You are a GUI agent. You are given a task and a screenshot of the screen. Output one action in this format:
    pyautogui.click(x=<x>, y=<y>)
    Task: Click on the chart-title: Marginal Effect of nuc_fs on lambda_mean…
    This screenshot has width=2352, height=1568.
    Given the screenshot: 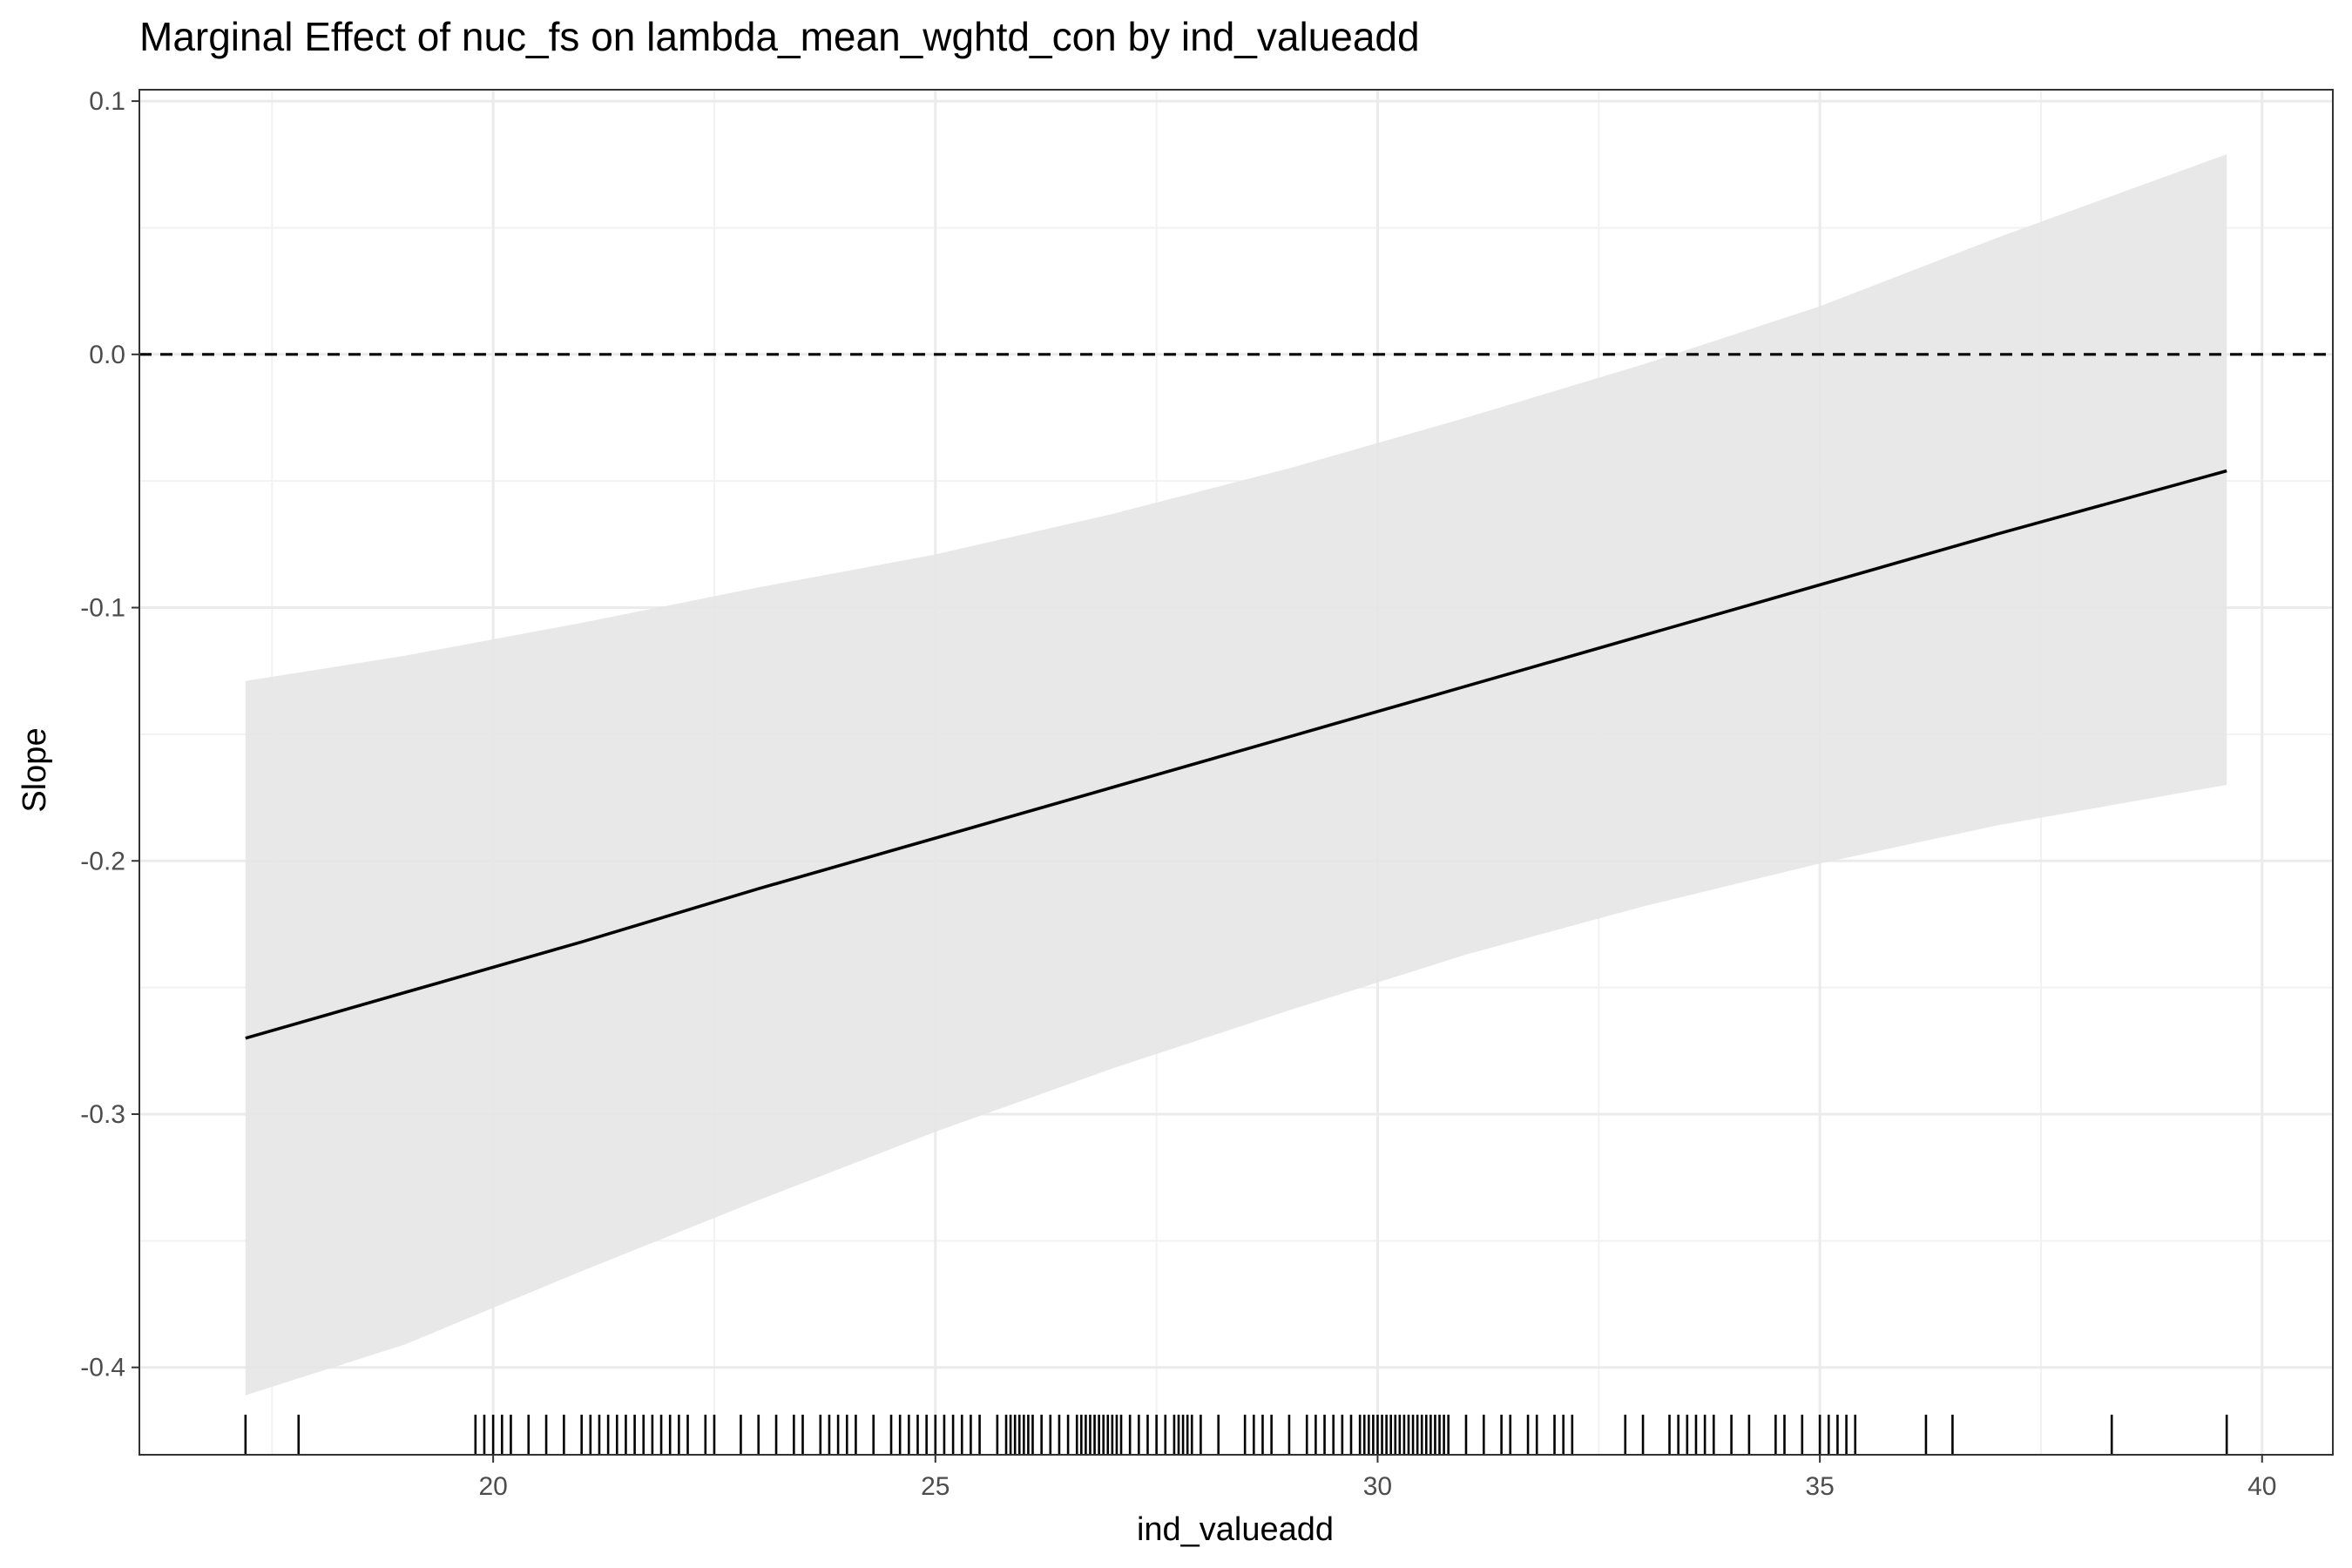 What is the action you would take?
    pyautogui.click(x=780, y=36)
    